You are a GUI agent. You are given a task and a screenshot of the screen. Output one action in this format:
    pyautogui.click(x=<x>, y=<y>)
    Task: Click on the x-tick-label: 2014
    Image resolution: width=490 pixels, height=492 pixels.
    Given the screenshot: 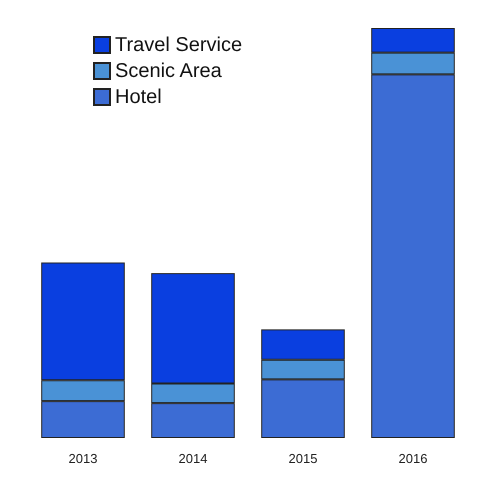 What is the action you would take?
    pyautogui.click(x=193, y=458)
    